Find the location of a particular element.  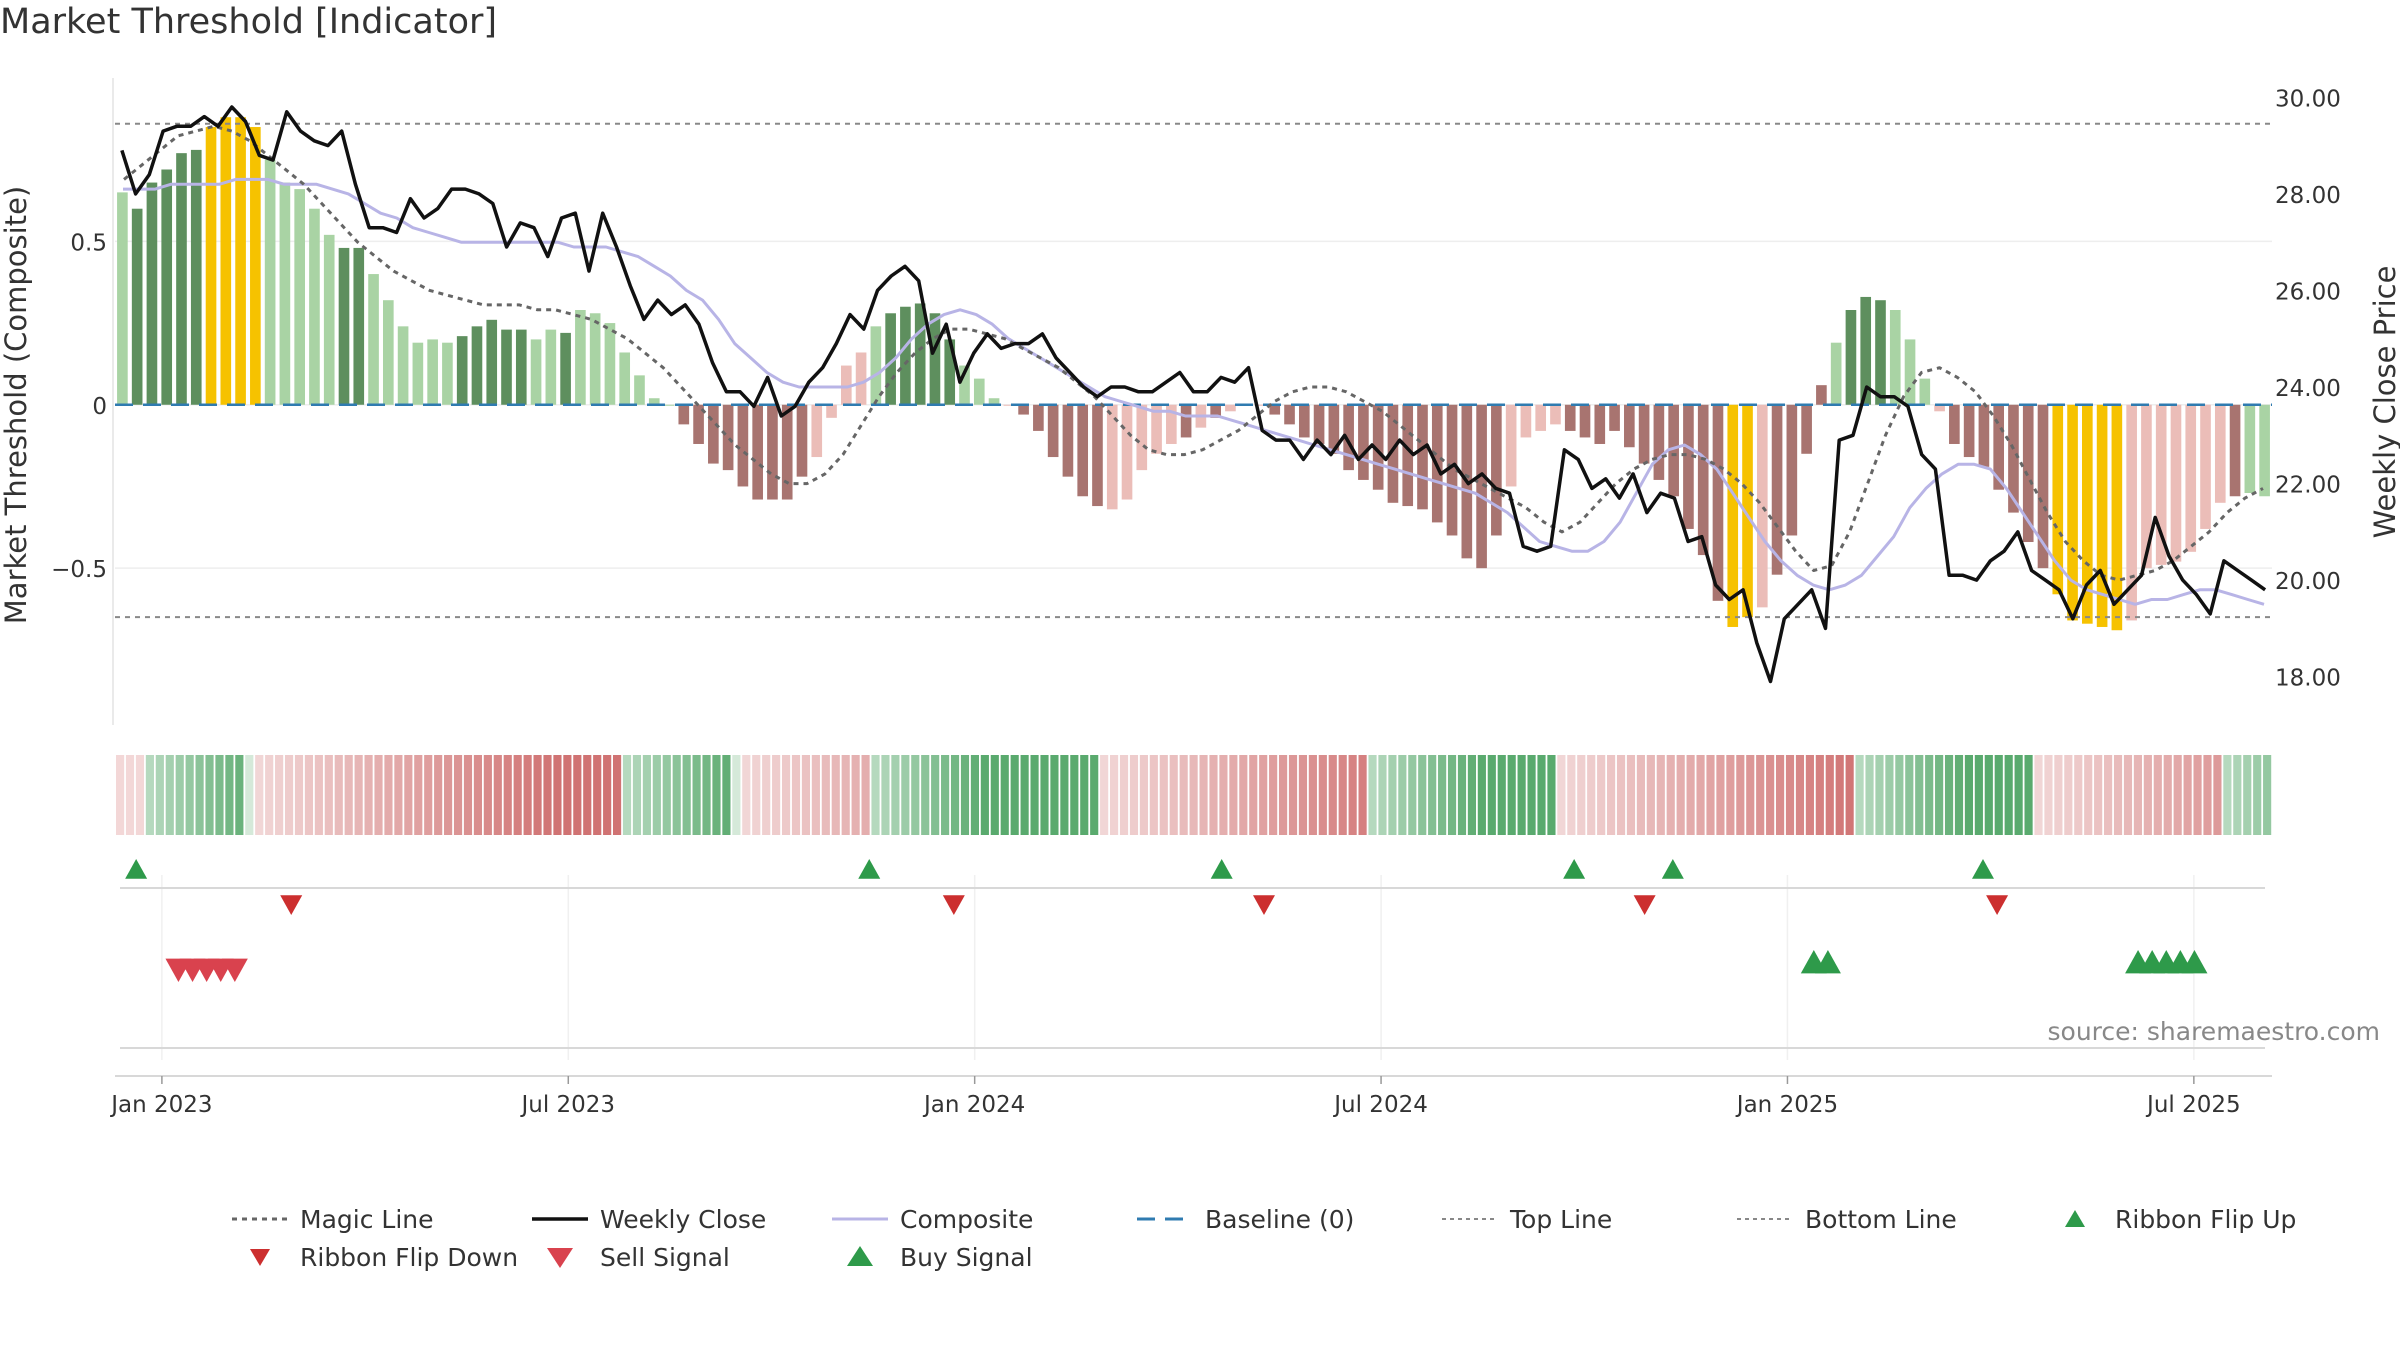

signal-markers is located at coordinates (1193, 968).